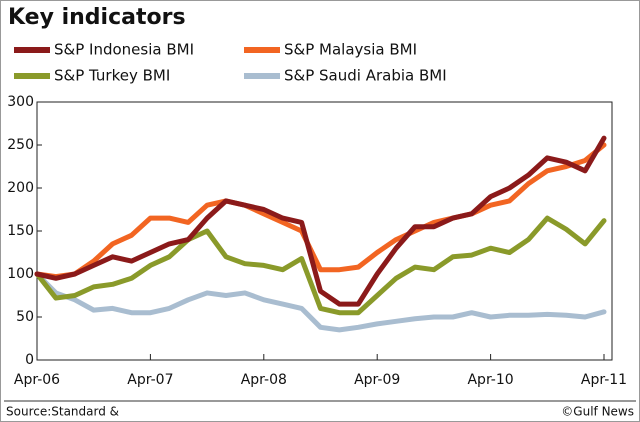 The width and height of the screenshot is (640, 422). I want to click on y-tick-label: 100, so click(20, 274).